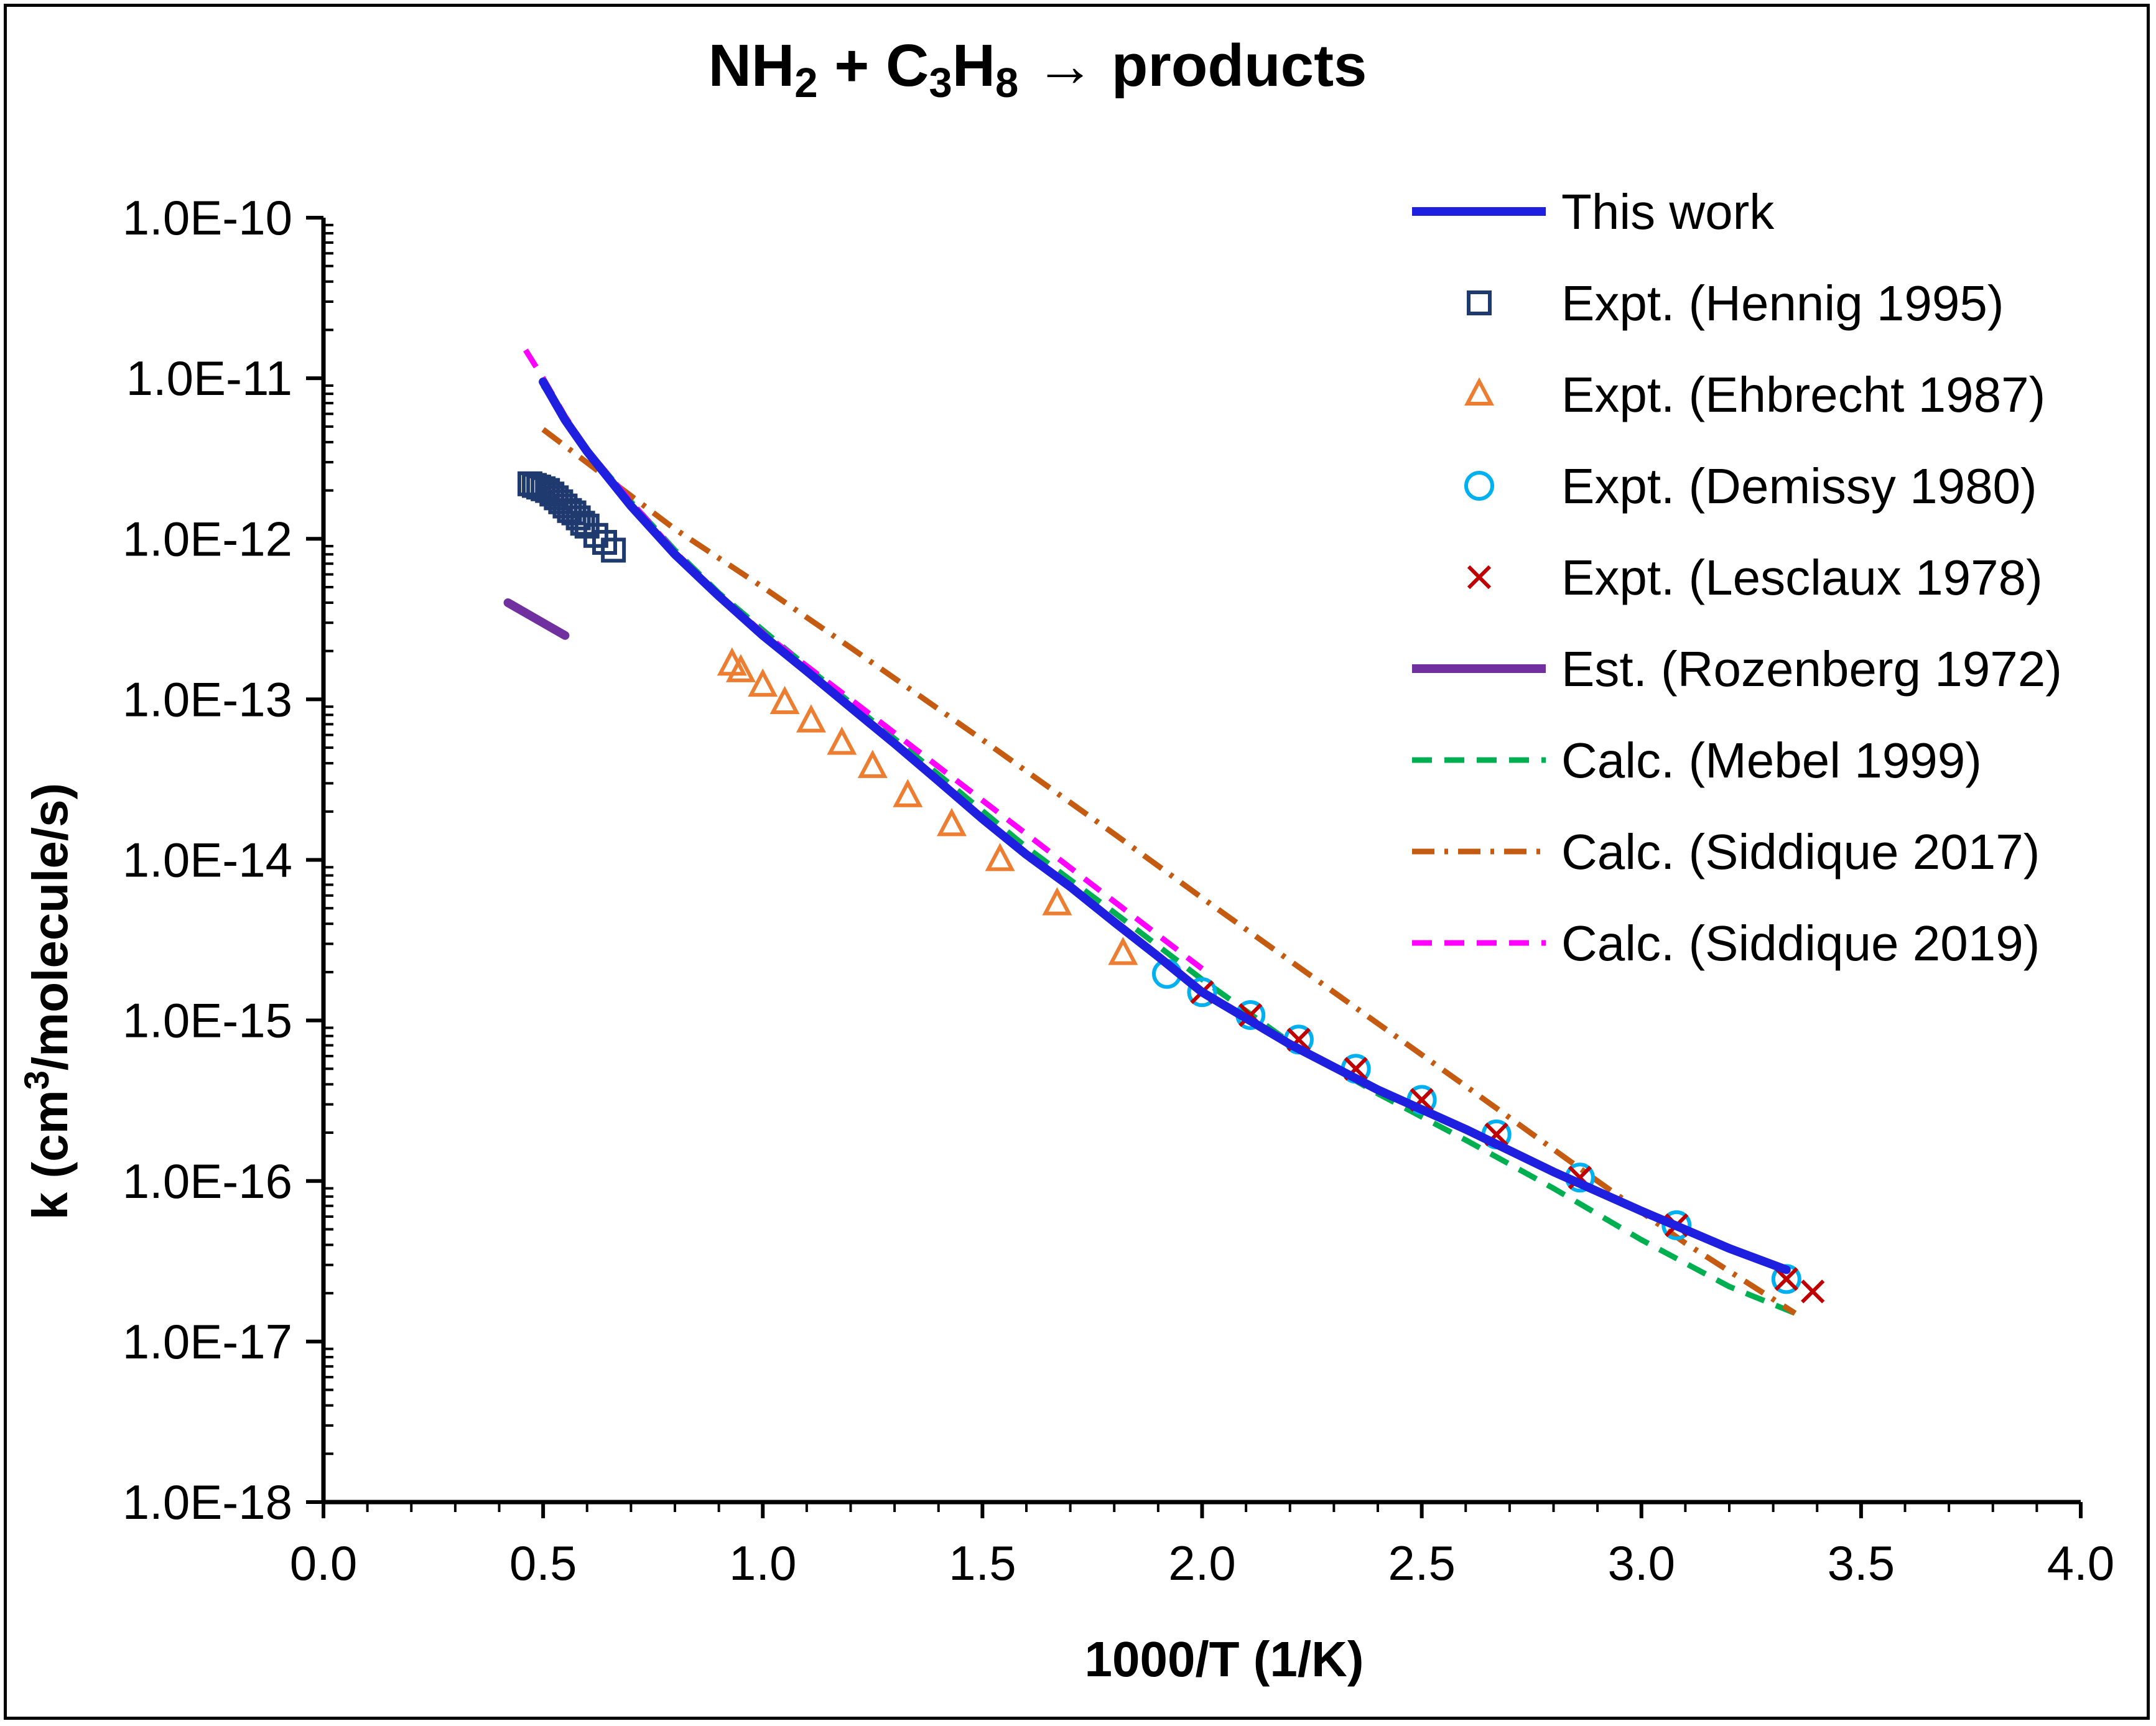  I want to click on x-tick-label: 2.5, so click(1422, 1563).